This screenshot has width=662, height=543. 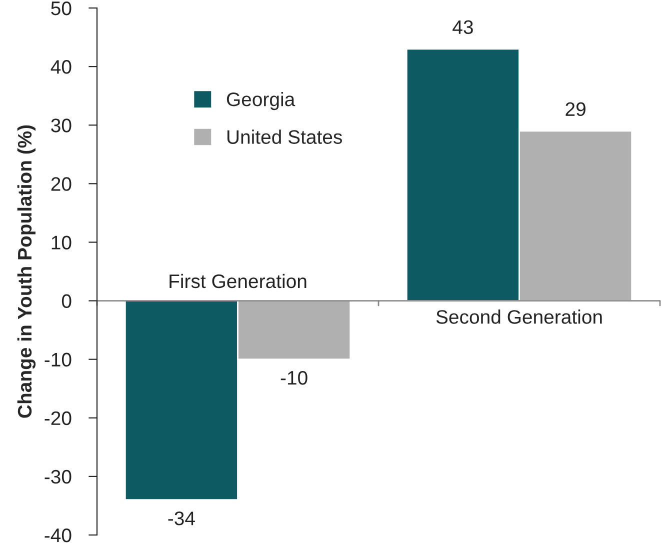 I want to click on y-tick-label: -30, so click(x=58, y=477).